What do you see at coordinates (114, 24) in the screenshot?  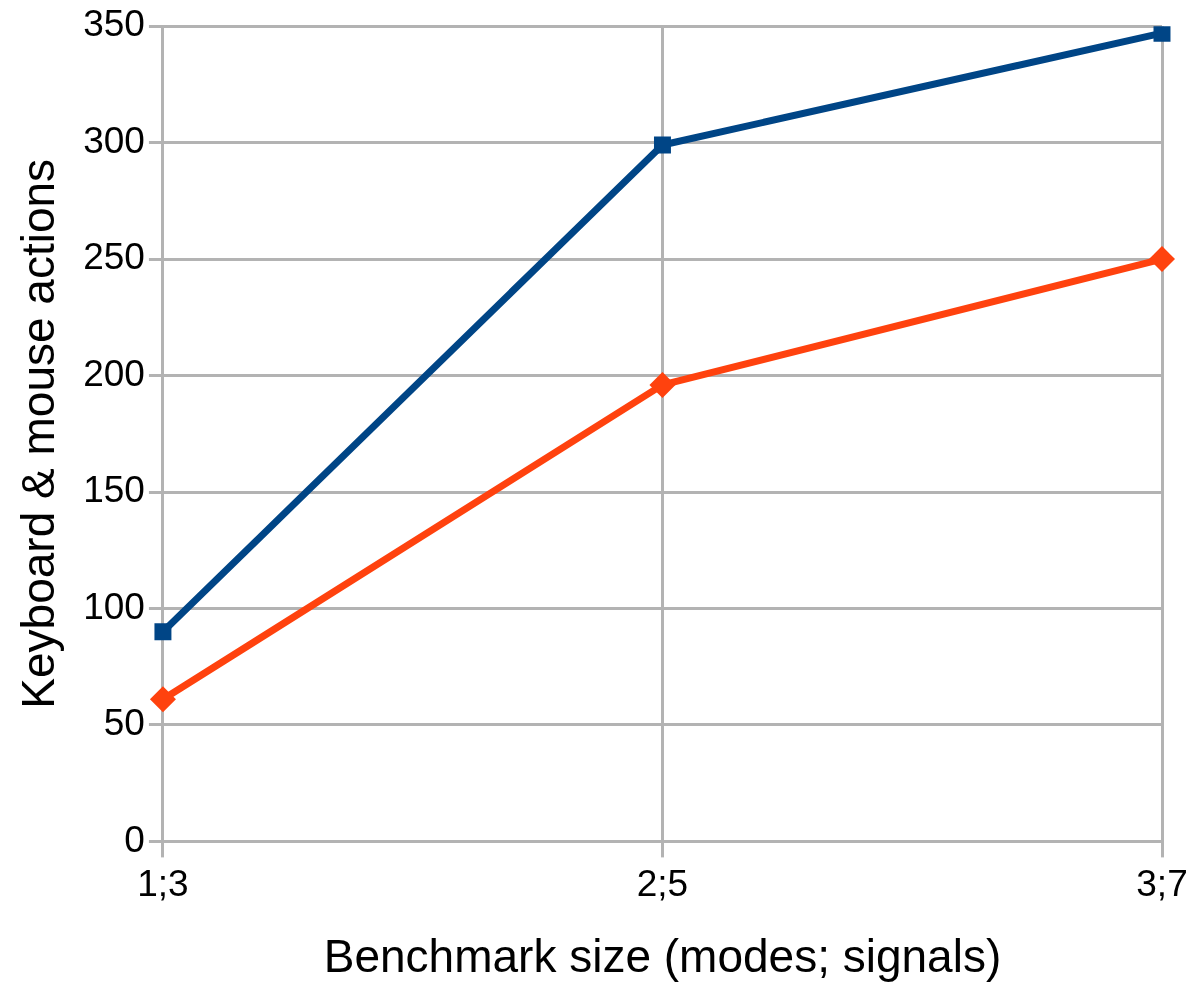 I see `y-tick-label: 350` at bounding box center [114, 24].